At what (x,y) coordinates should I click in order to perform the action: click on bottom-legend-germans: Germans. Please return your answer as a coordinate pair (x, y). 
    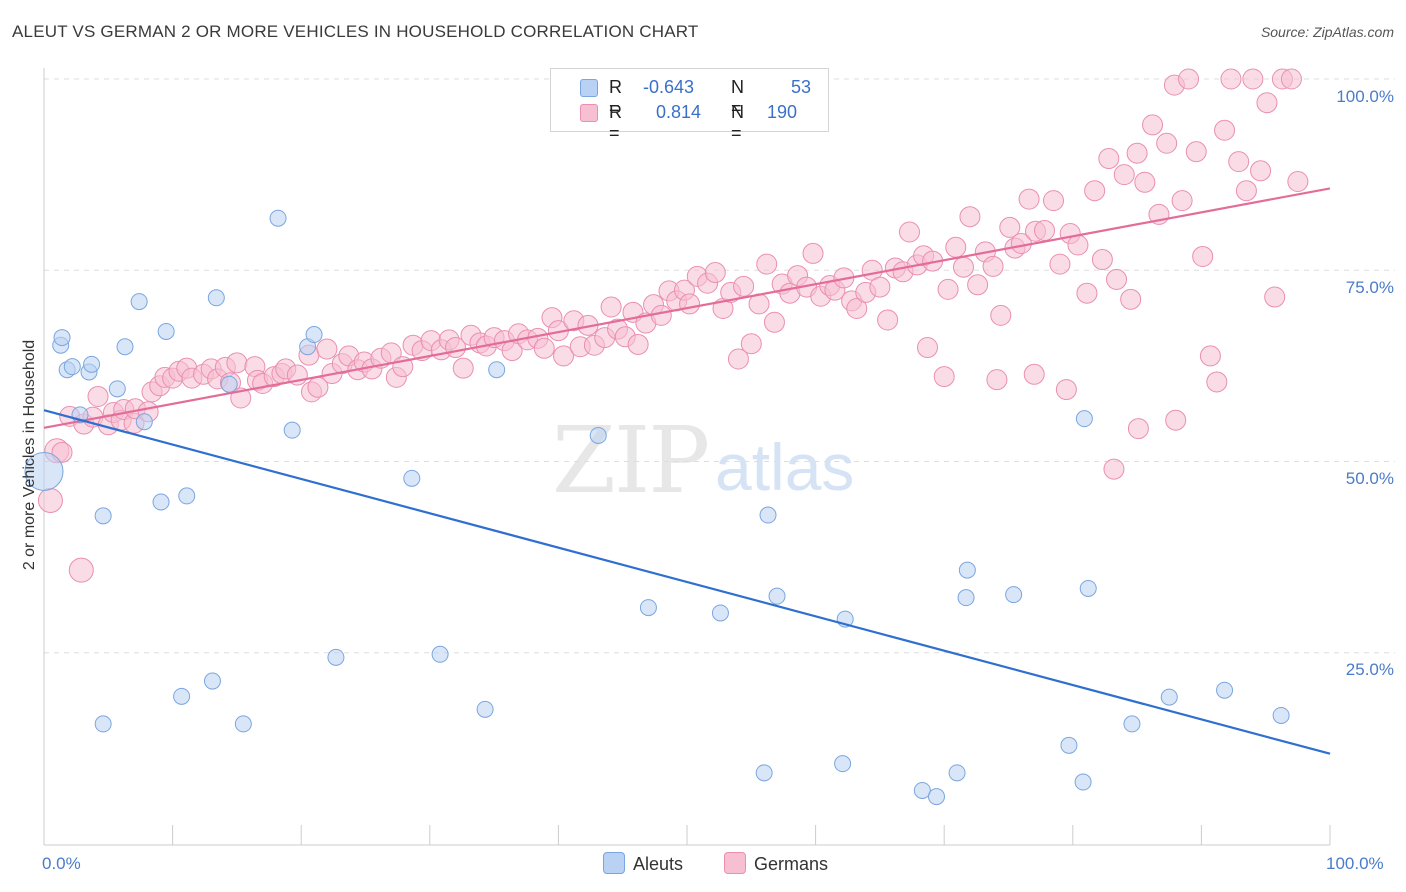
    Looking at the image, I should click on (776, 863).